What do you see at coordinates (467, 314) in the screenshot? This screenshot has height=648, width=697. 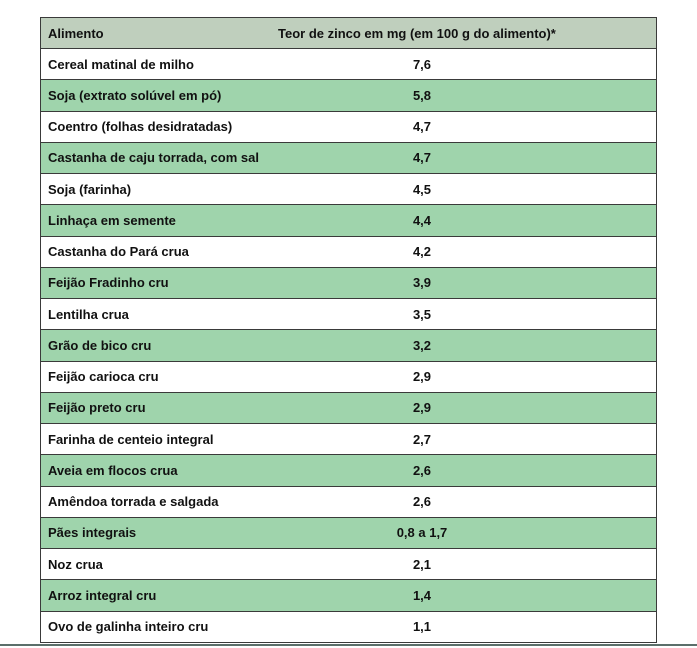 I see `zinc-cell: 3,5` at bounding box center [467, 314].